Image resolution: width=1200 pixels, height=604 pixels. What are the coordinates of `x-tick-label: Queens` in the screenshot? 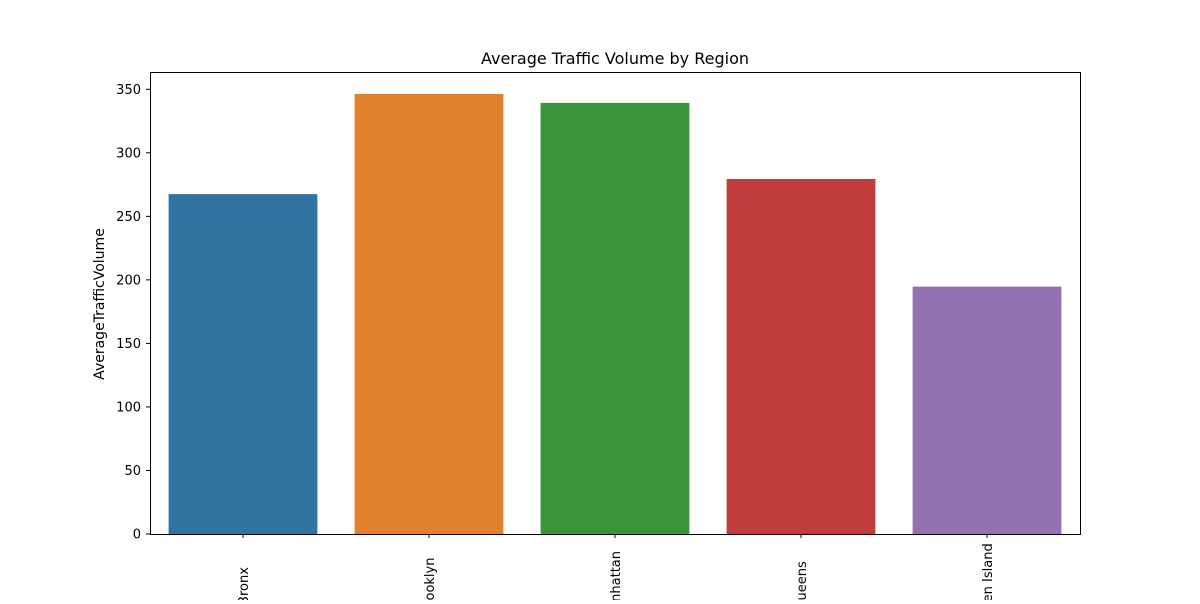 It's located at (802, 580).